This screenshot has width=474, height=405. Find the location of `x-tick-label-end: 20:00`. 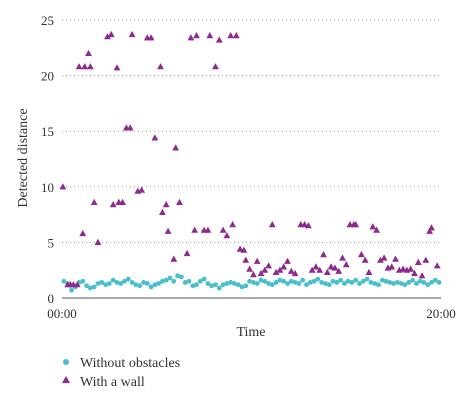

x-tick-label-end: 20:00 is located at coordinates (441, 313).